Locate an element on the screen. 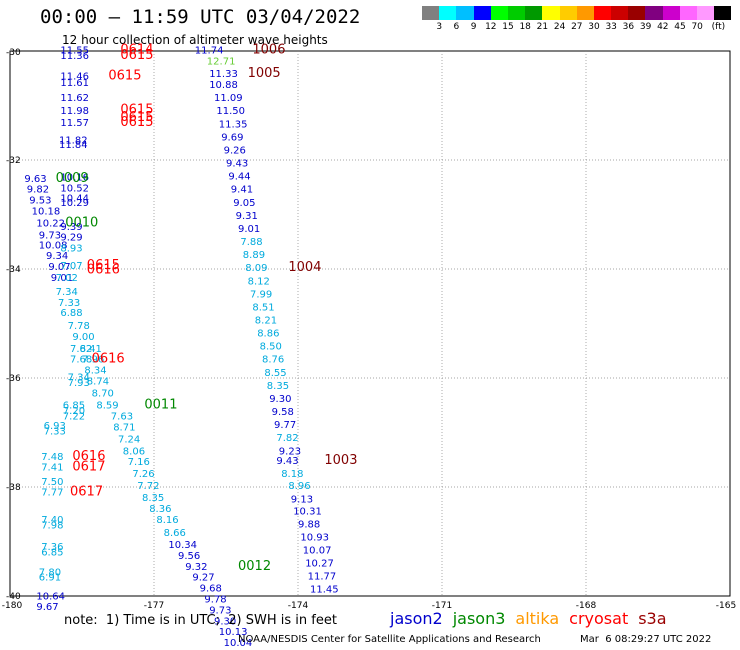  wave-height-point: 6.91 is located at coordinates (50, 578).